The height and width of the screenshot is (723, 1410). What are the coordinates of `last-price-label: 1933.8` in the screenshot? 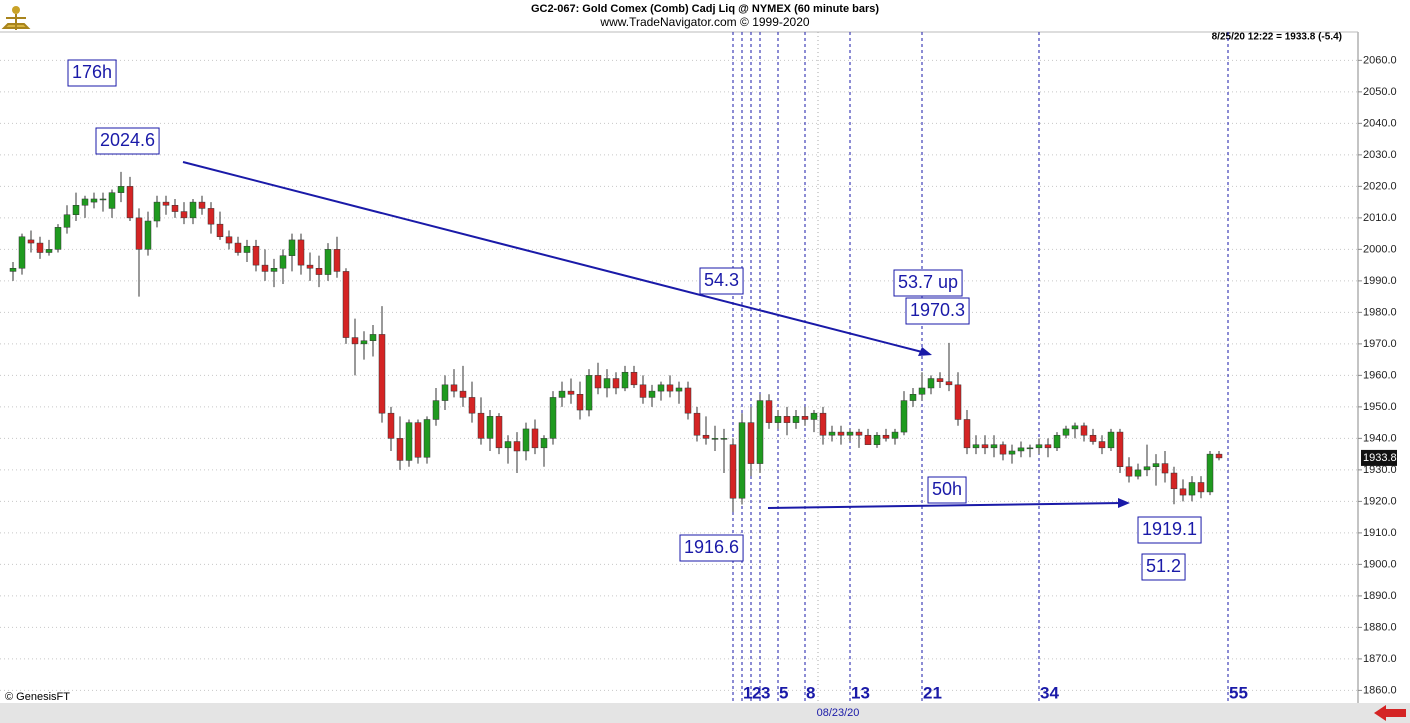 It's located at (1380, 458).